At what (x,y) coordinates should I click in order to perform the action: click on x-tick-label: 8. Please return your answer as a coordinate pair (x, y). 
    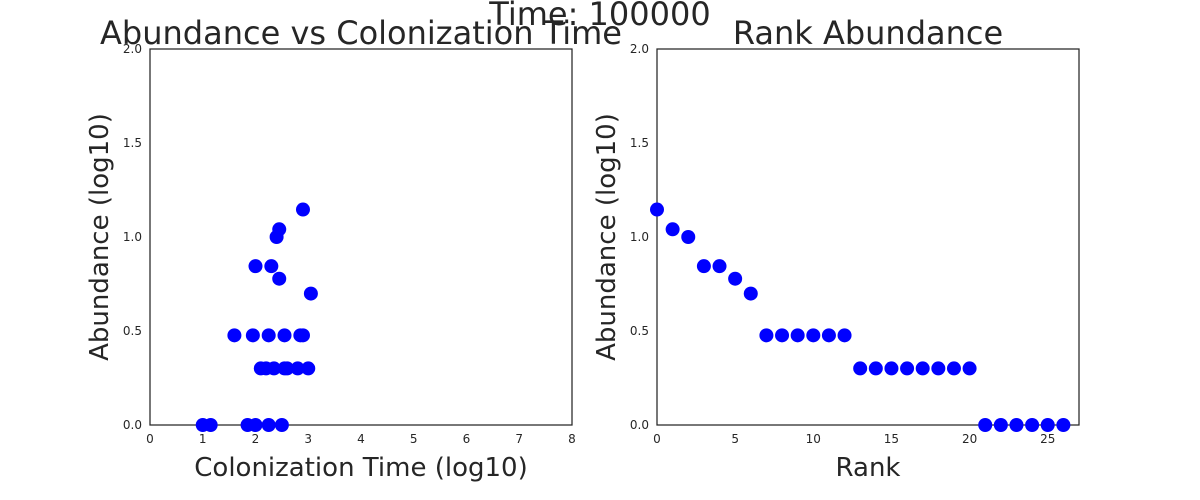
    Looking at the image, I should click on (572, 439).